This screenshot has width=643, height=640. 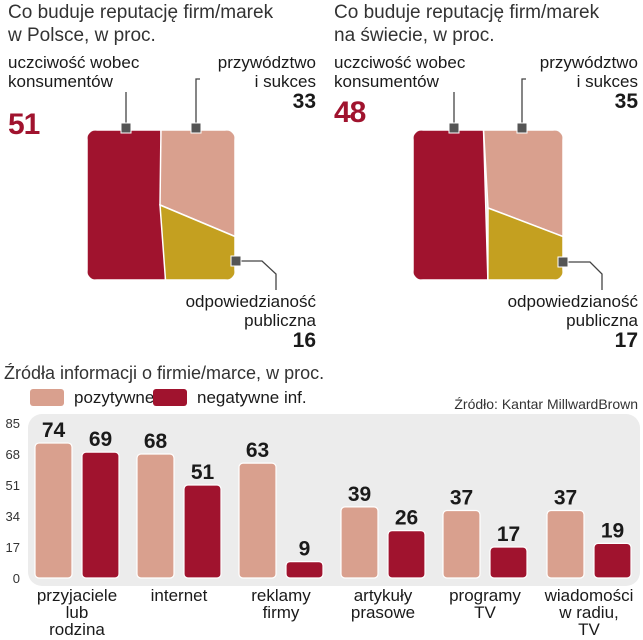 What do you see at coordinates (126, 128) in the screenshot?
I see `panel1-leader-honesty-marker` at bounding box center [126, 128].